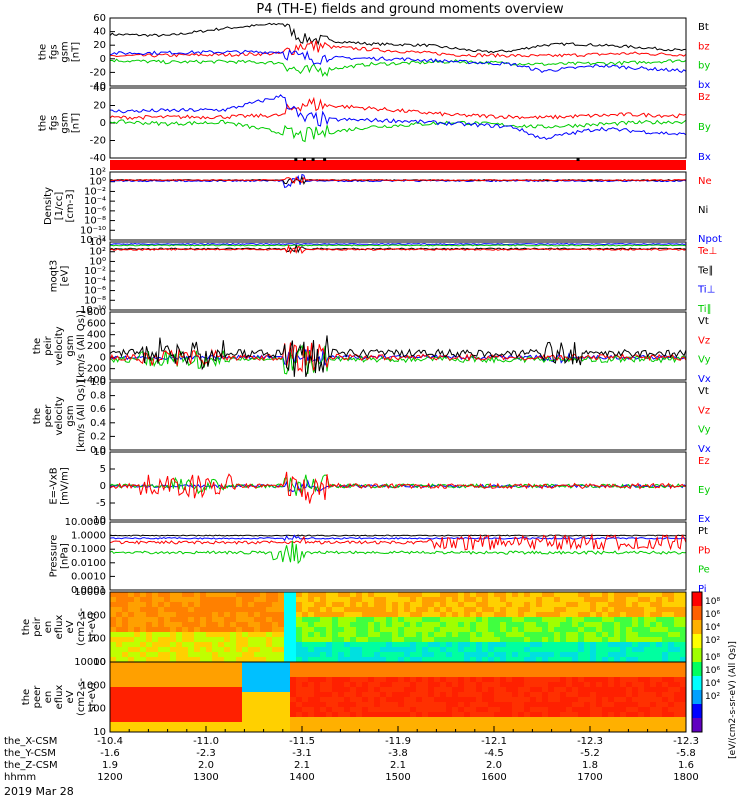 The image size is (750, 800). Describe the element at coordinates (206, 741) in the screenshot. I see `axis-row-value: -11.0` at that location.